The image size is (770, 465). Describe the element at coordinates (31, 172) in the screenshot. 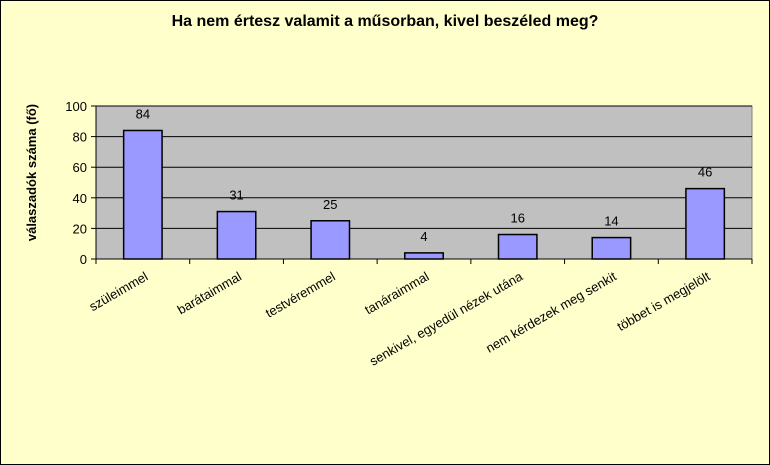

I see `y-axis-label: válaszadók száma (fő)` at that location.